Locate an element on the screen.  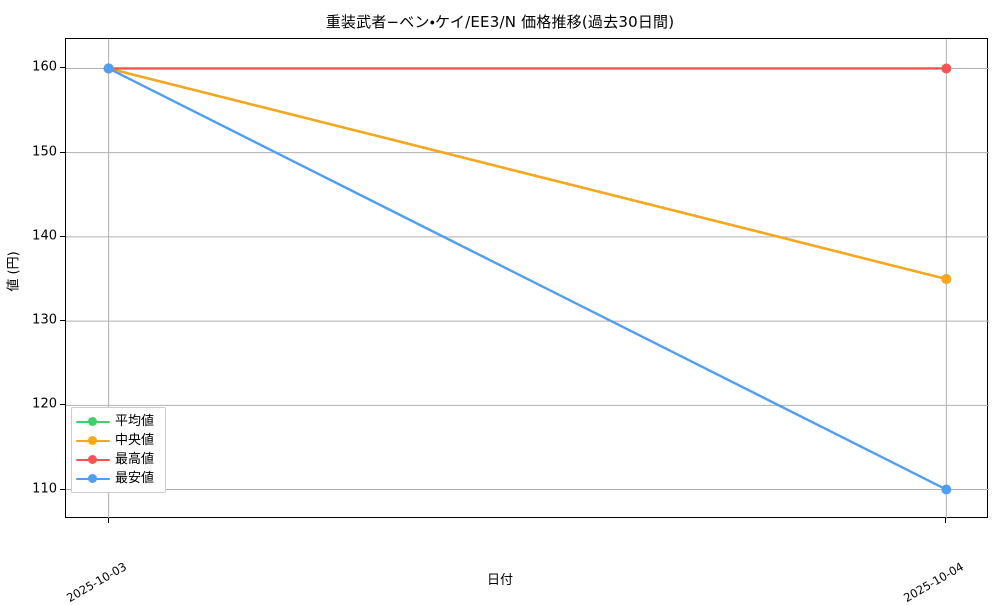
chart-title: 重装武者−ベン・ケイ/EE3/N 価格推移(過去30日間) is located at coordinates (500, 22).